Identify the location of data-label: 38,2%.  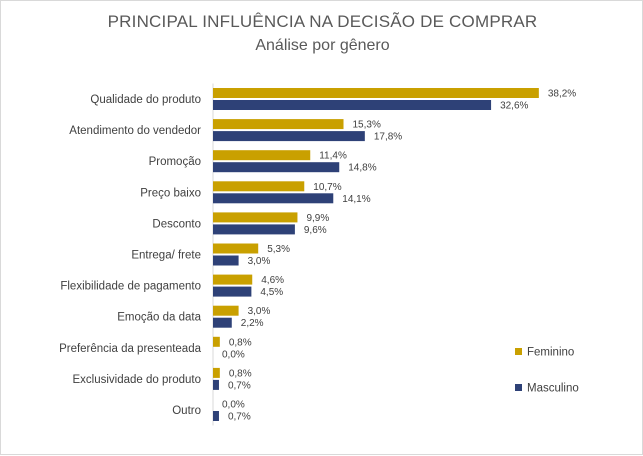
(562, 94).